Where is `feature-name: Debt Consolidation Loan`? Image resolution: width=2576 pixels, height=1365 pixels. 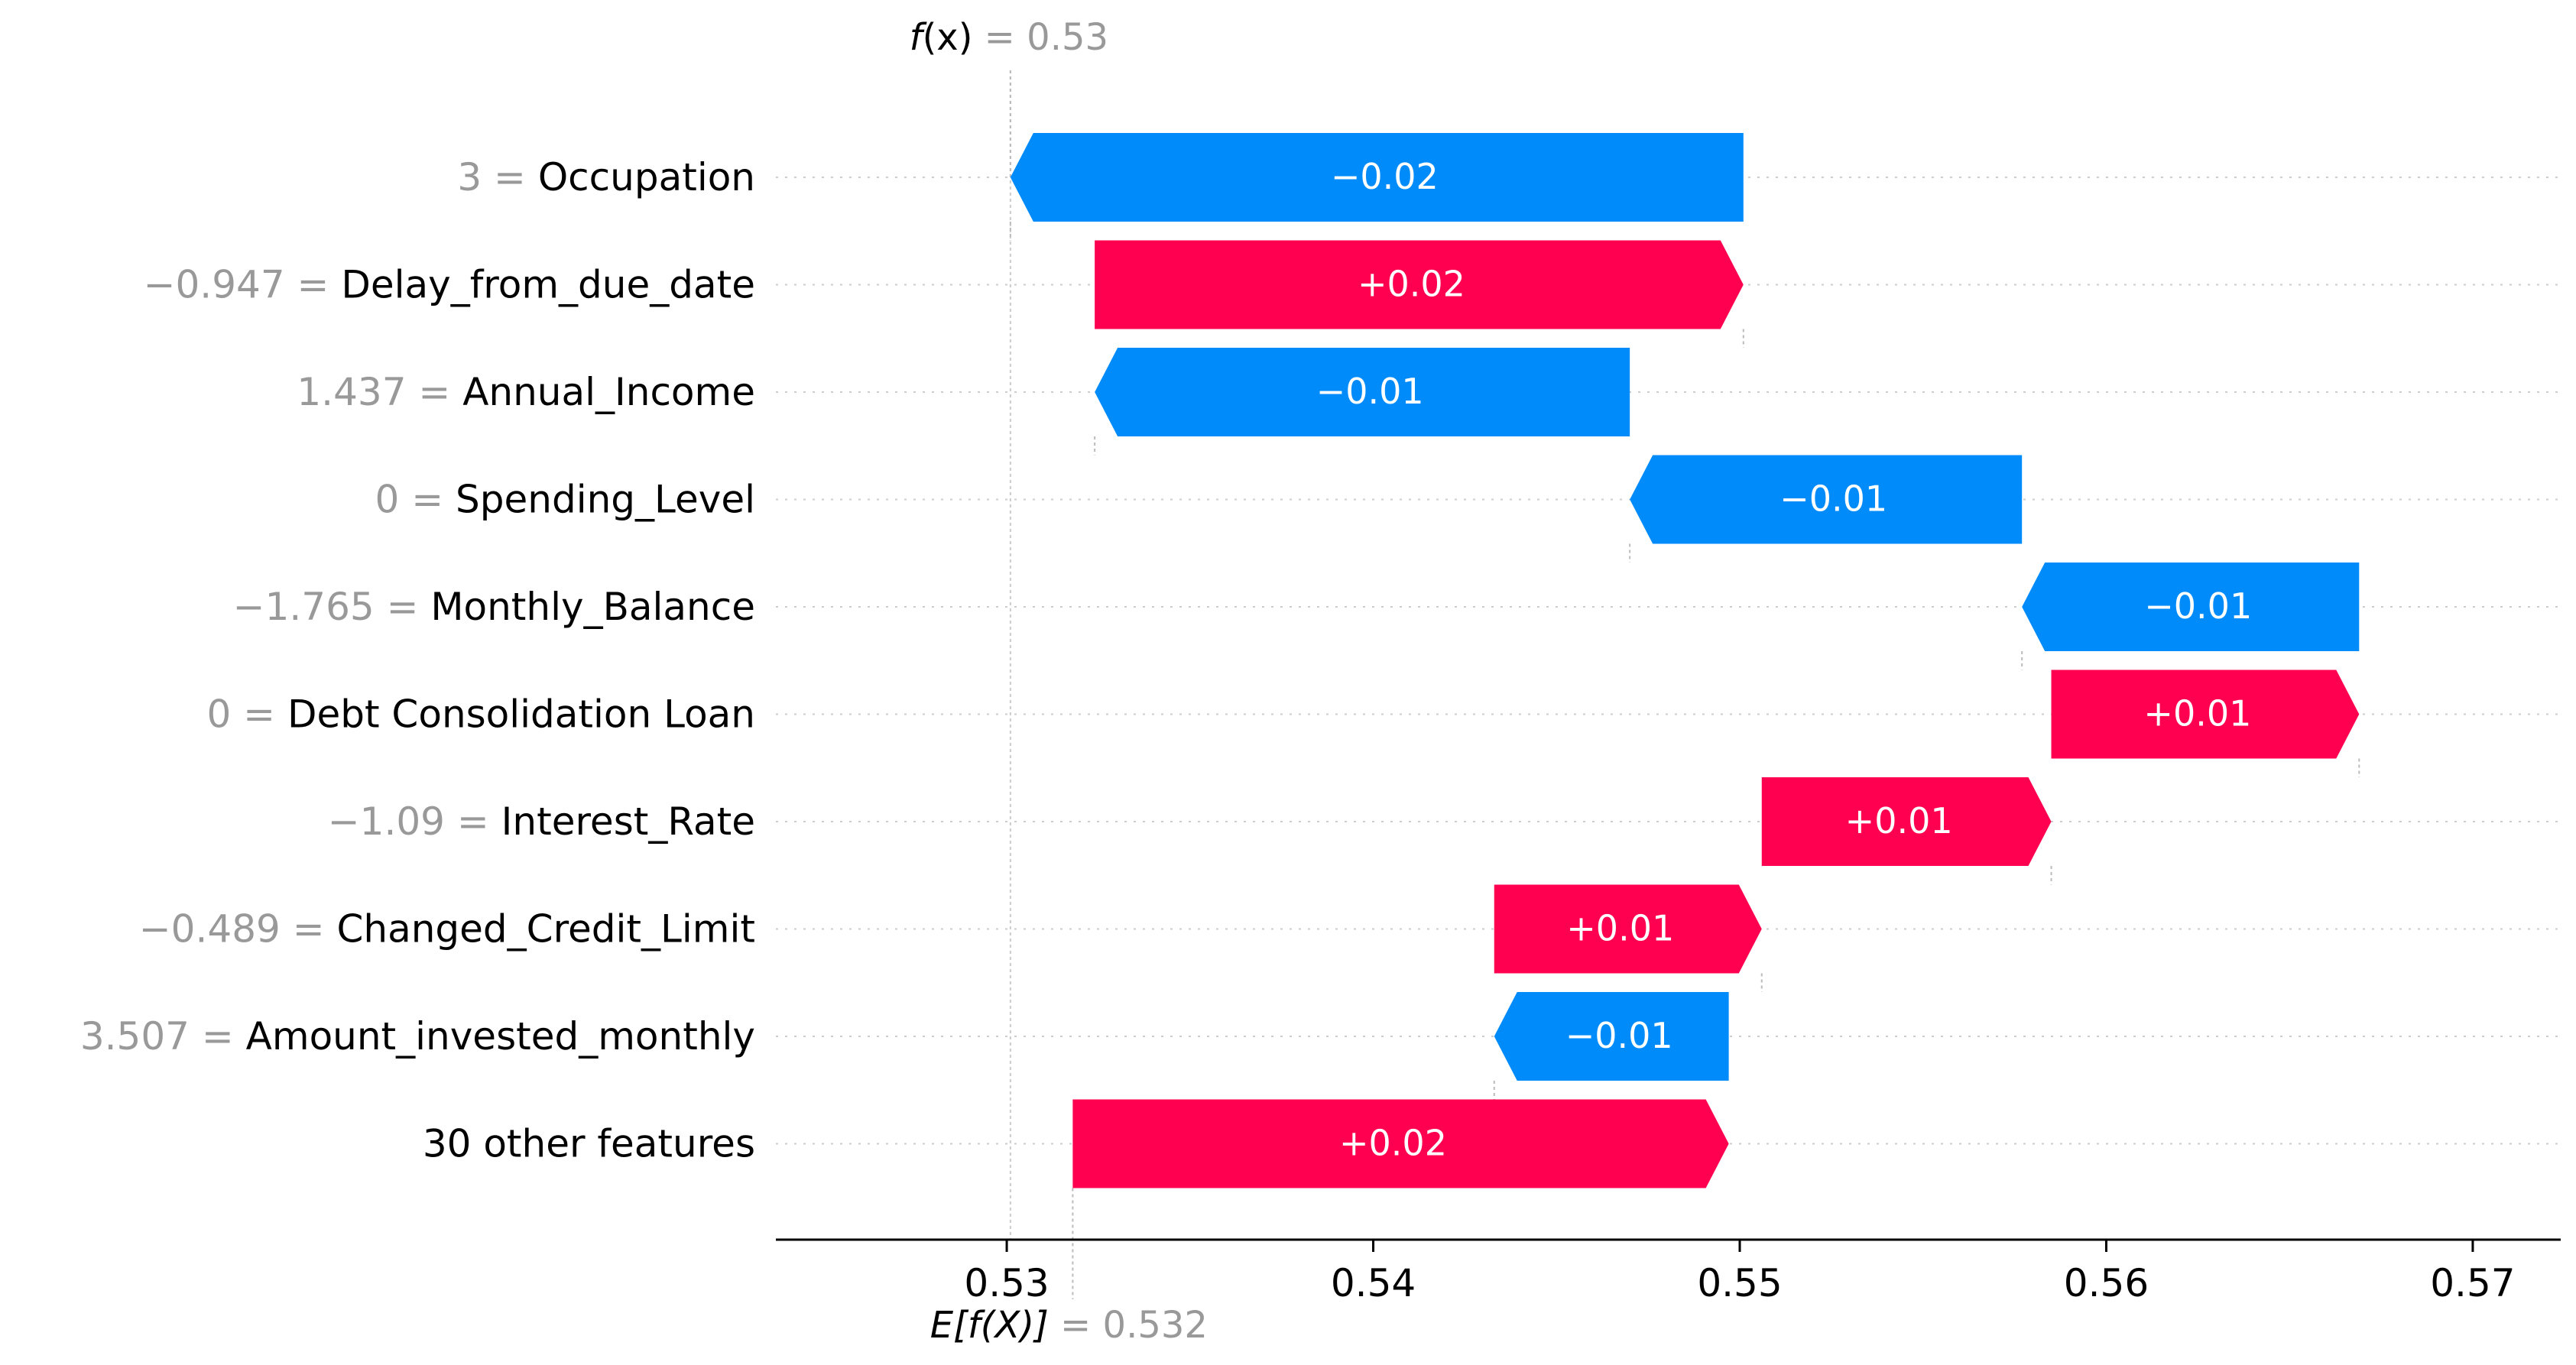 feature-name: Debt Consolidation Loan is located at coordinates (521, 714).